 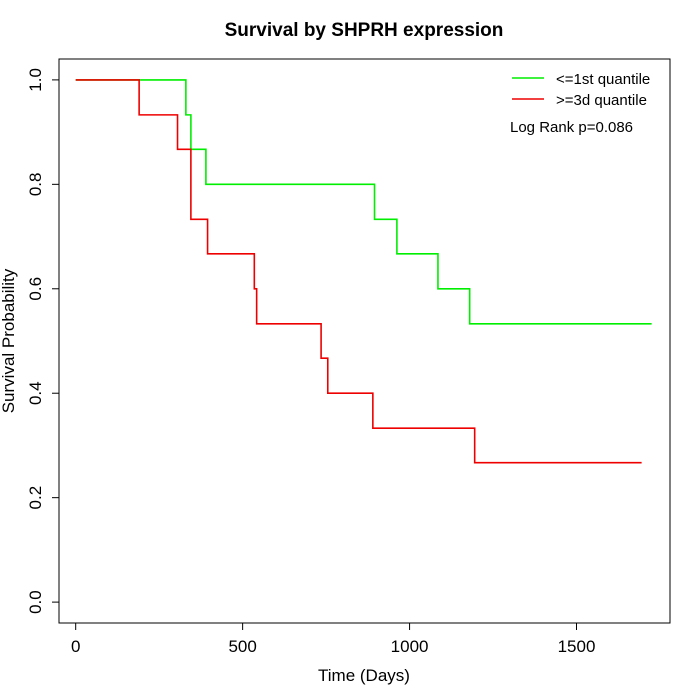 I want to click on x-axis: 0 500 1000 1500, so click(x=333, y=639).